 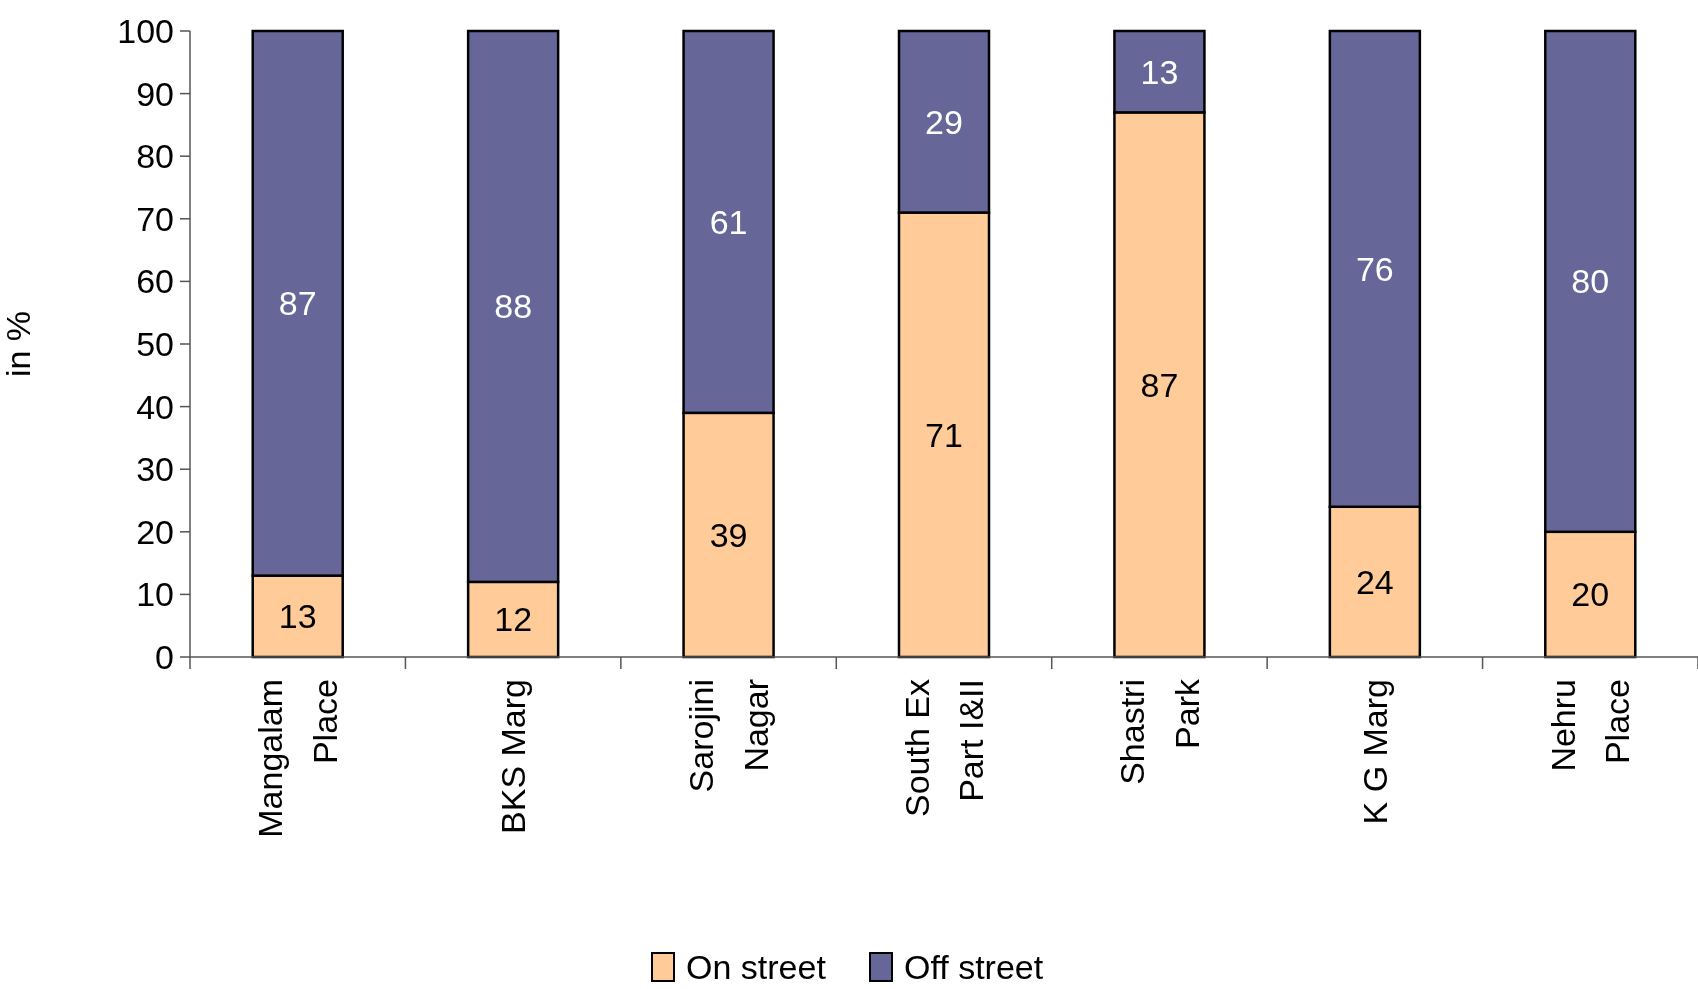 I want to click on data-label: 80, so click(x=1590, y=281).